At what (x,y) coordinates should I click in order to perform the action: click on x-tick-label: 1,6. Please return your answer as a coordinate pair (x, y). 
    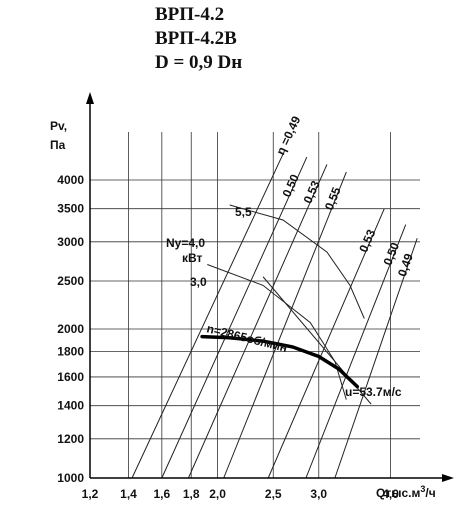
    Looking at the image, I should click on (161, 494).